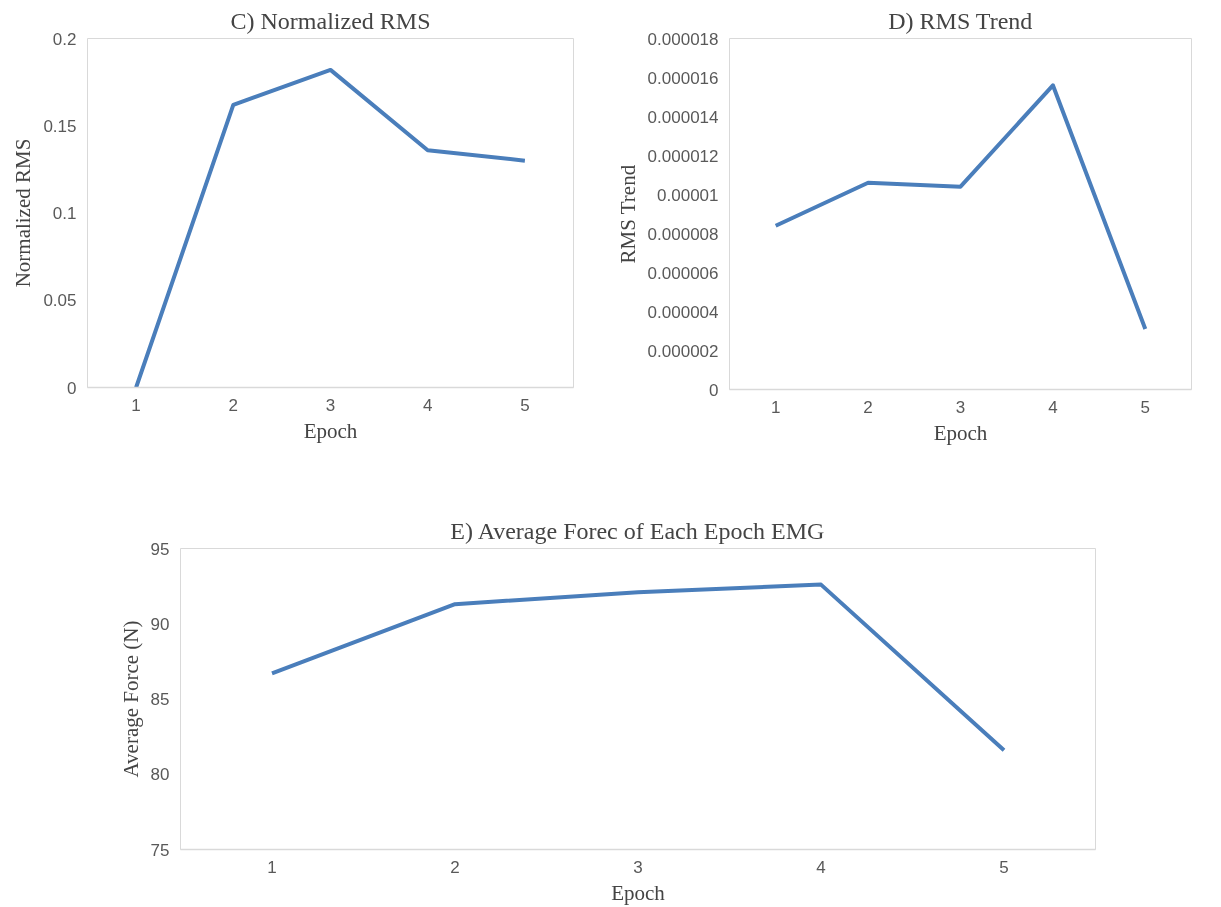 The image size is (1221, 907). What do you see at coordinates (64, 39) in the screenshot?
I see `y-tick-label: 0.2` at bounding box center [64, 39].